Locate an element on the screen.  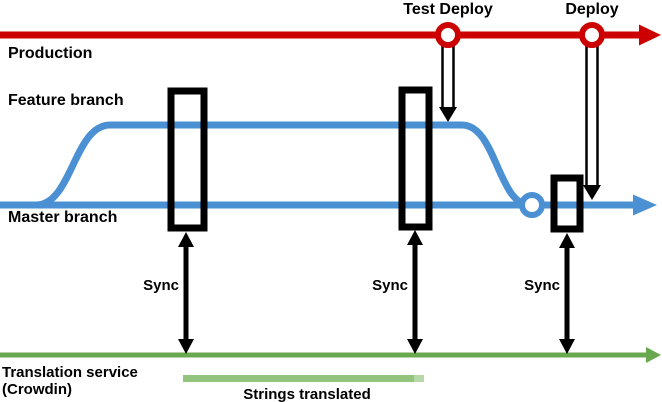
production-arrowhead-icon is located at coordinates (650, 35).